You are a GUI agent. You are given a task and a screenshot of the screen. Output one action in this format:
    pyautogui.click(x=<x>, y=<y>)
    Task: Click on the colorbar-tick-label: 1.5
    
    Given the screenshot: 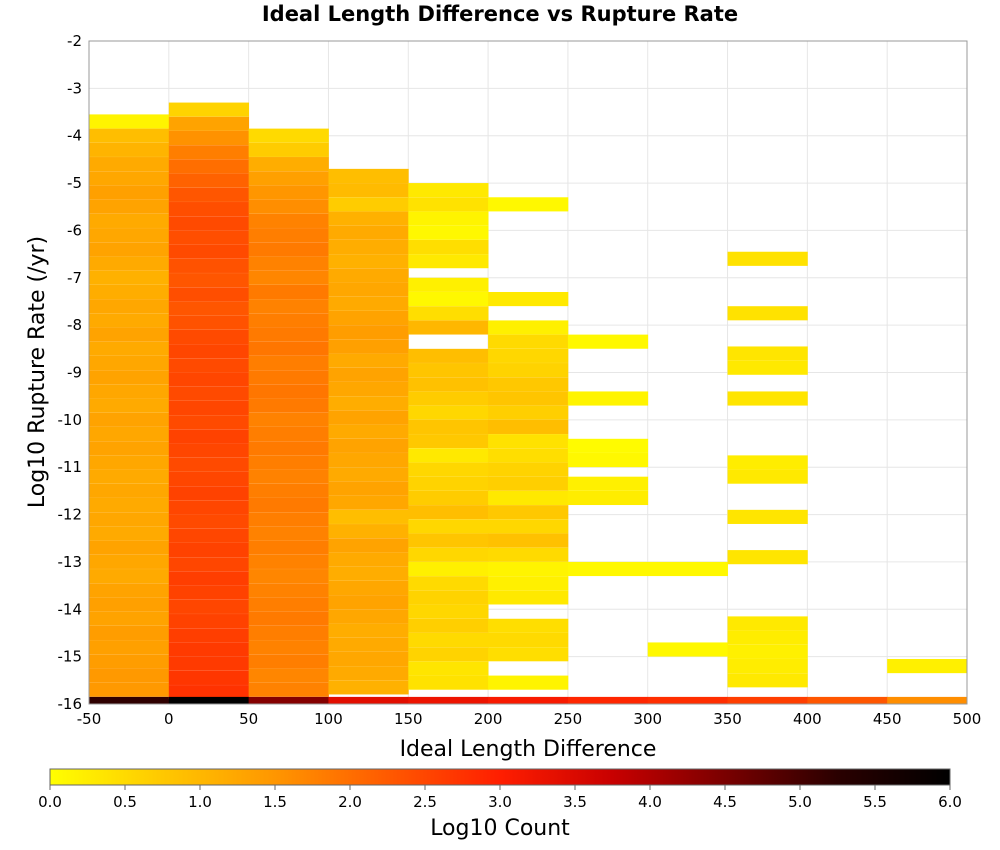 What is the action you would take?
    pyautogui.click(x=275, y=802)
    